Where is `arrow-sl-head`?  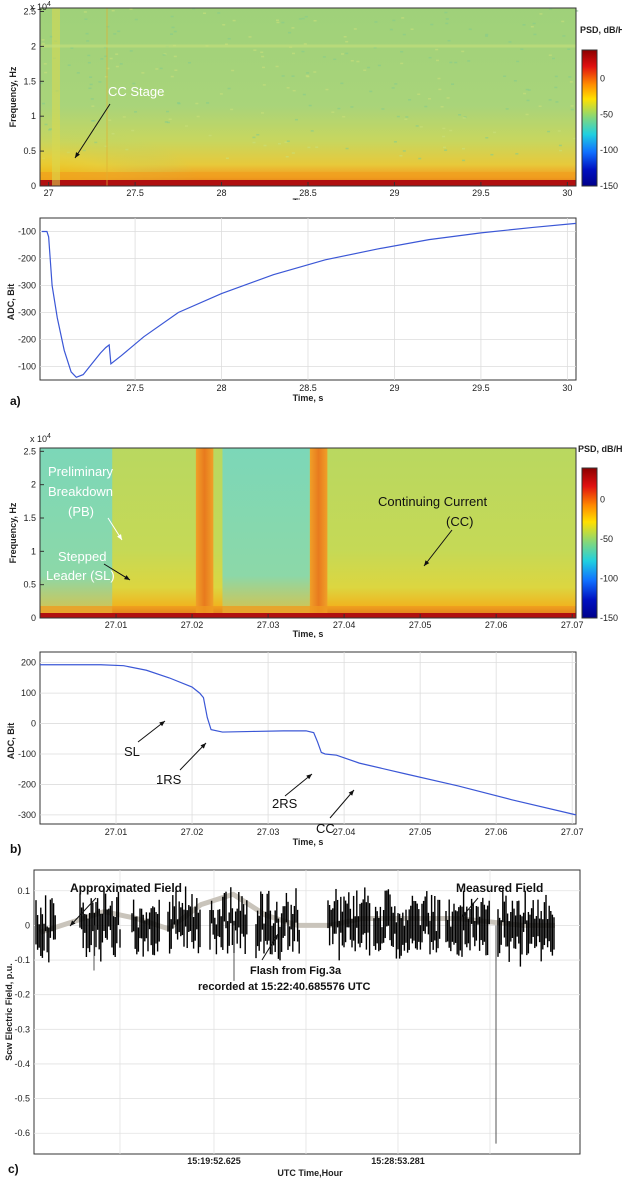
arrow-sl-head is located at coordinates (127, 577).